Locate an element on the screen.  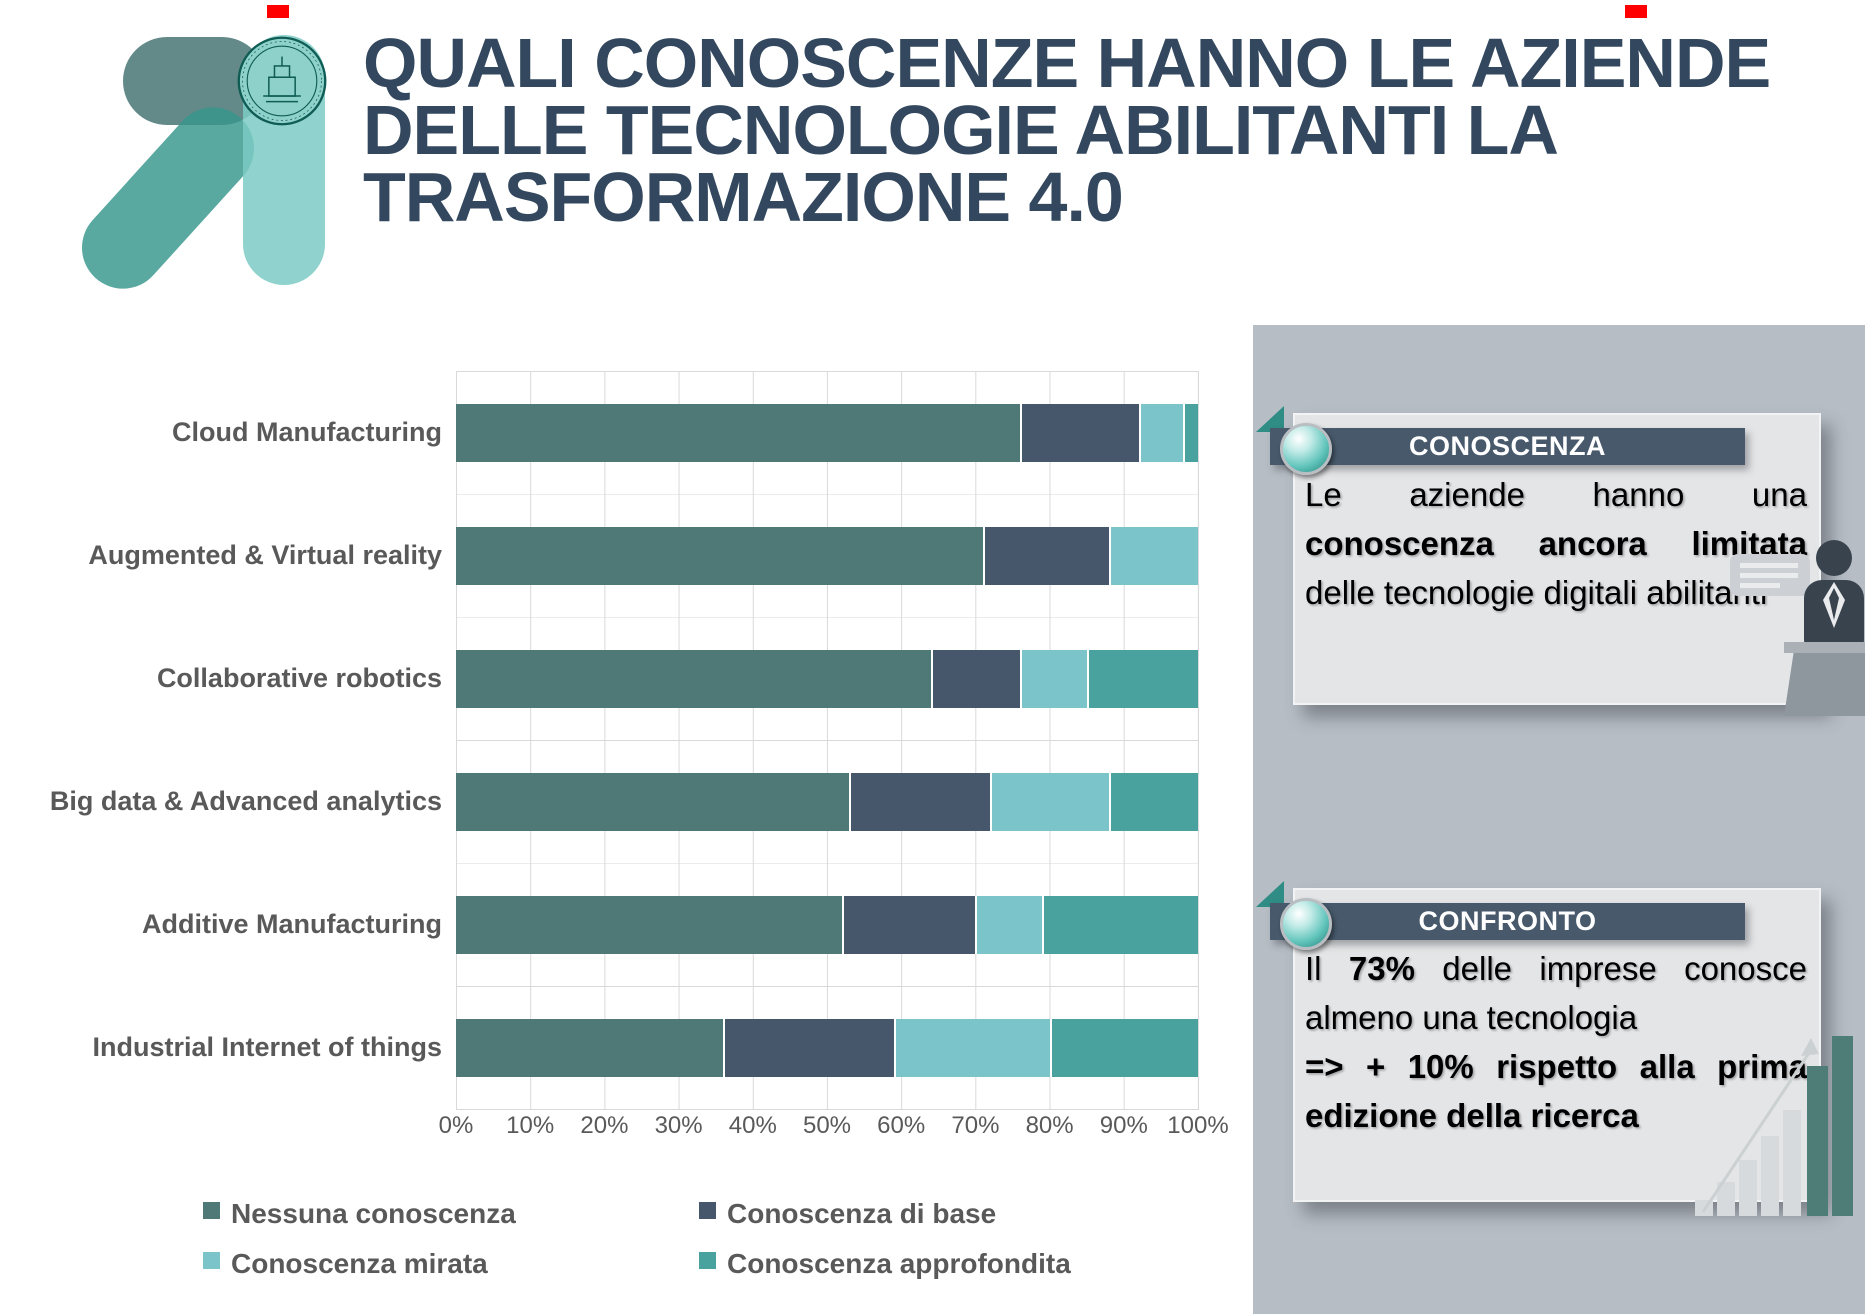
title-line-1: QUALI CONOSCENZE HANNO LE AZIENDE is located at coordinates (1067, 63).